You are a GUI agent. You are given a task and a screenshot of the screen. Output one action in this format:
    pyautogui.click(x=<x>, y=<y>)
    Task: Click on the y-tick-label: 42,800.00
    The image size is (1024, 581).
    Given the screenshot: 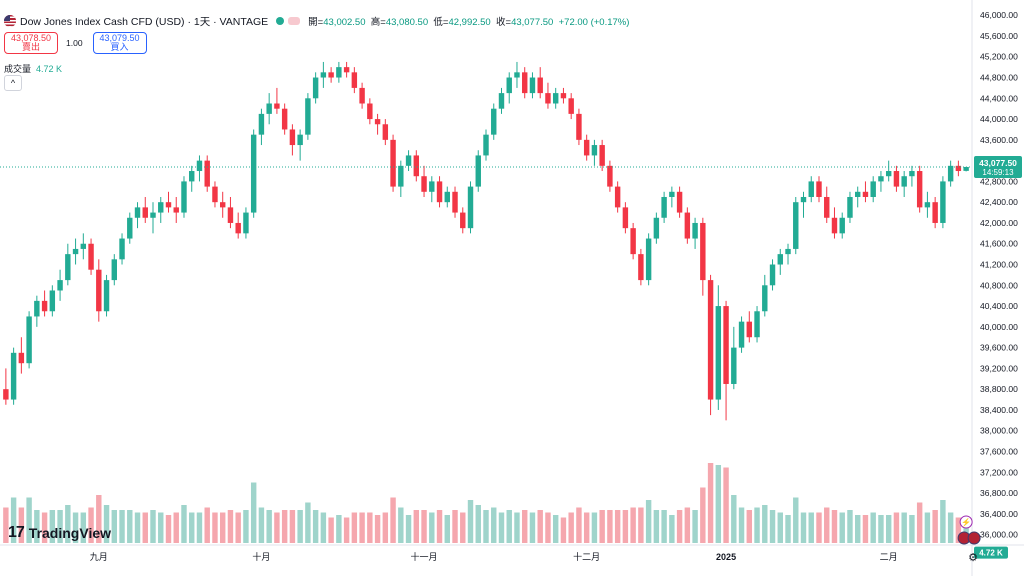 What is the action you would take?
    pyautogui.click(x=999, y=181)
    